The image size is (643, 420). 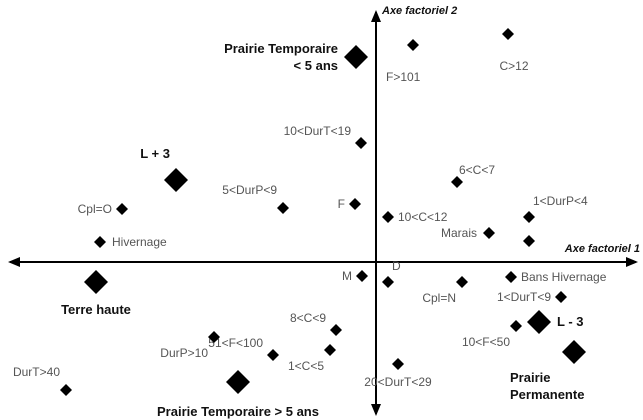 I want to click on point-label: C>12, so click(x=513, y=66).